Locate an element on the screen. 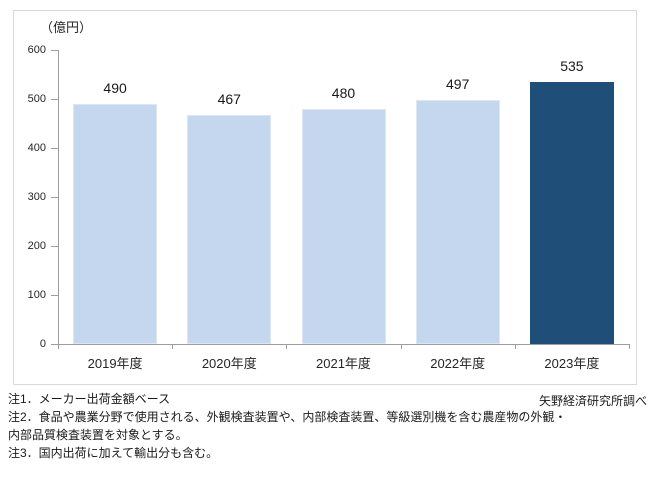  y-tick-label: 0 is located at coordinates (42, 344).